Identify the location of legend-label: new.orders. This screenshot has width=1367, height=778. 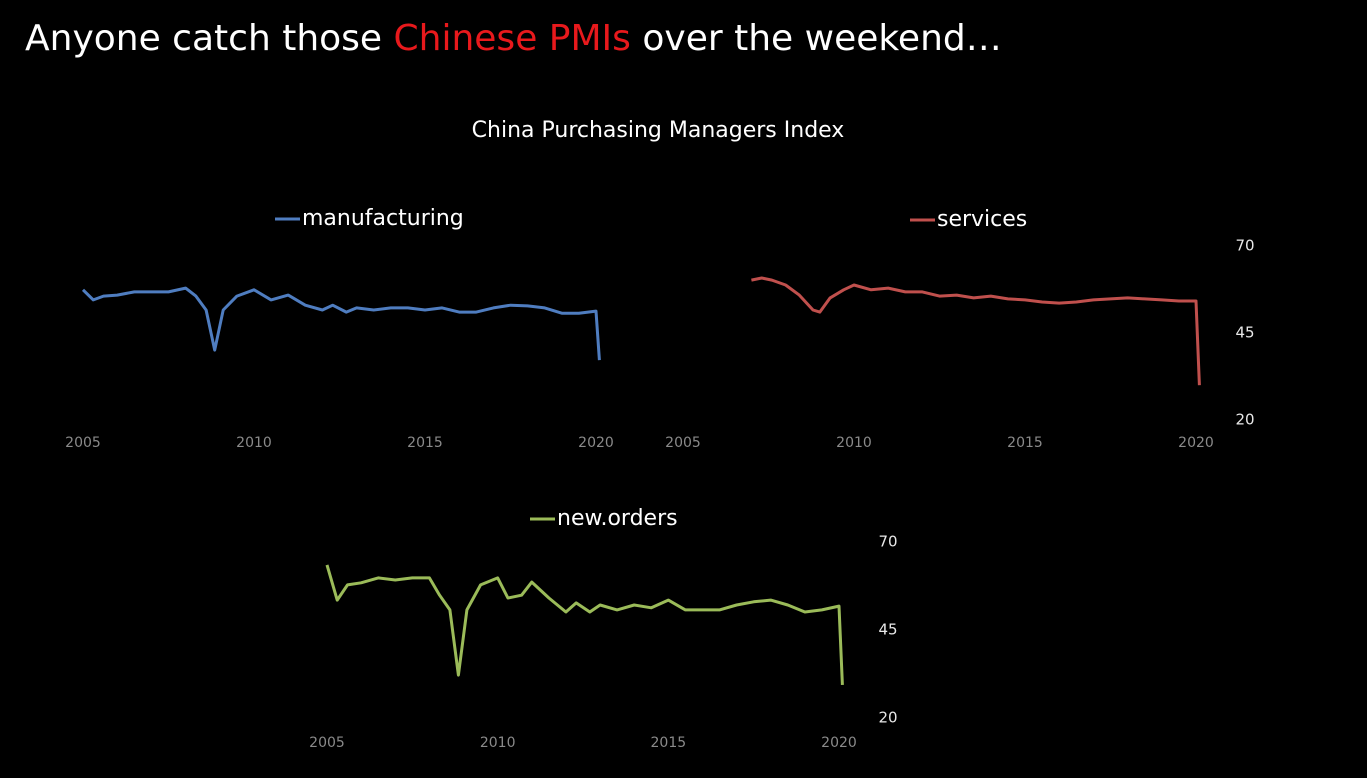
(617, 518).